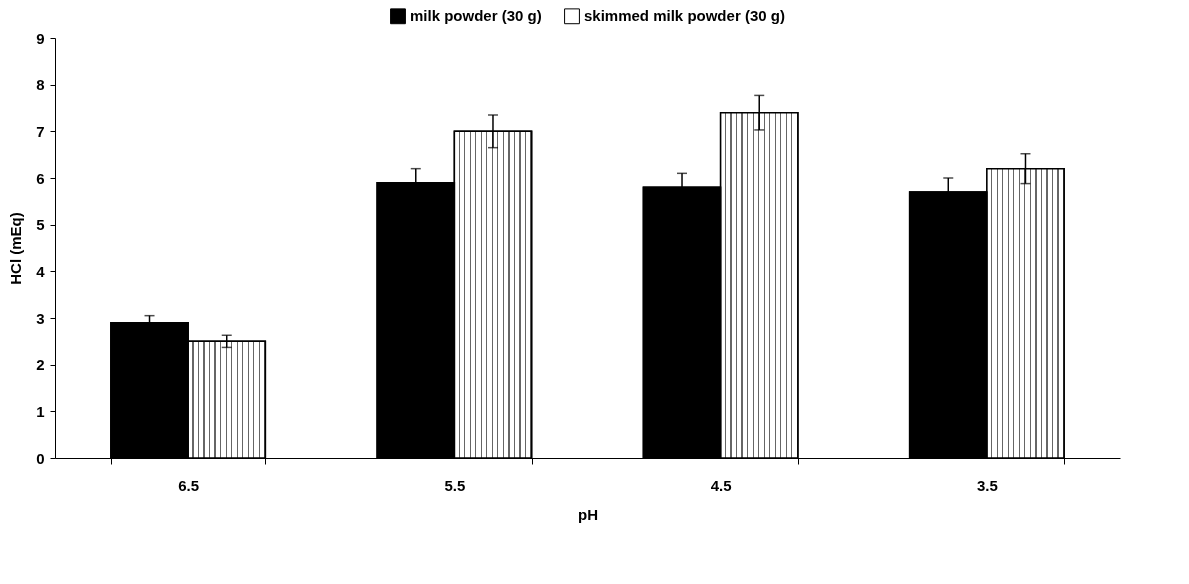 This screenshot has width=1189, height=584. I want to click on legend-label: skimmed milk powder (30 g), so click(684, 16).